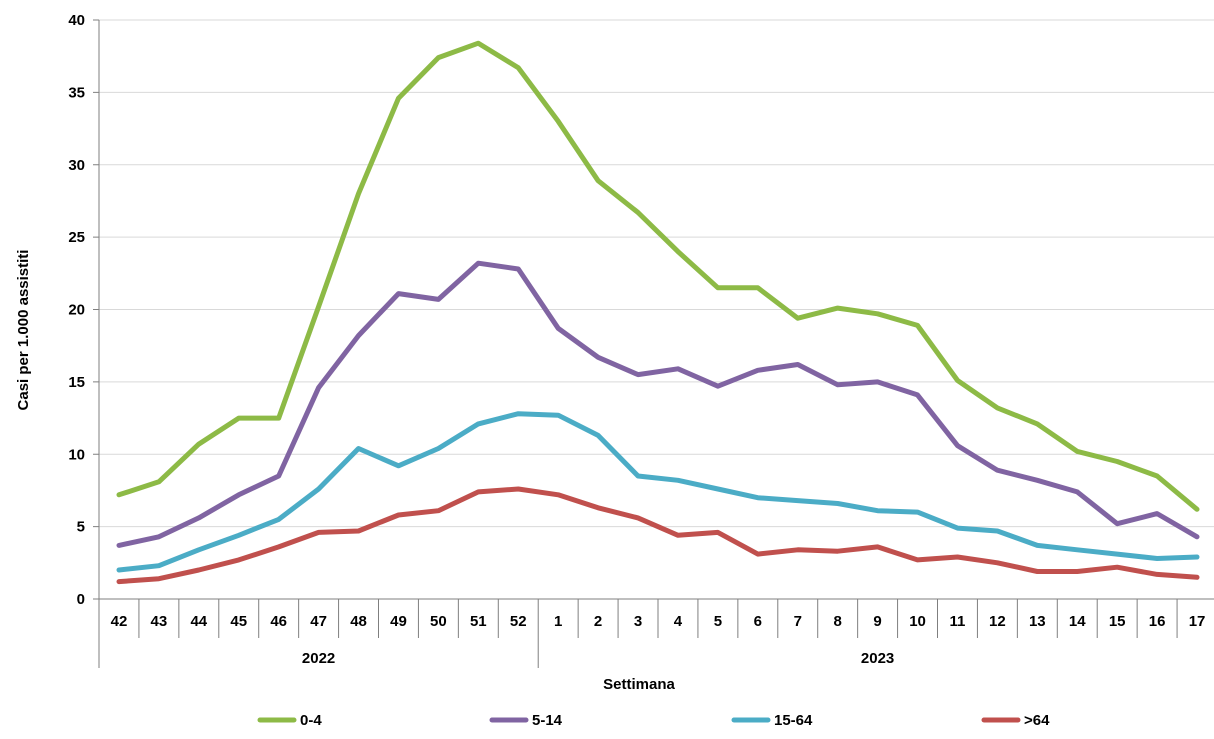  What do you see at coordinates (238, 621) in the screenshot?
I see `x-tick-label: 45` at bounding box center [238, 621].